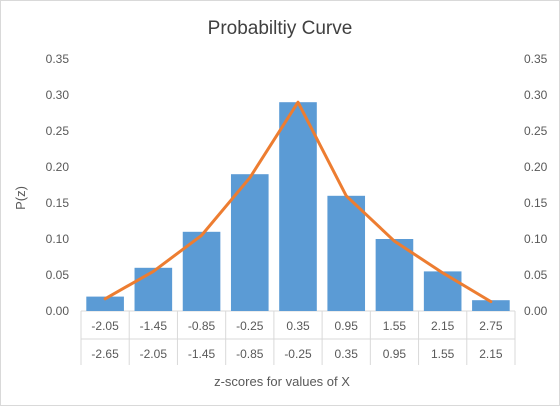  What do you see at coordinates (443, 354) in the screenshot?
I see `x-tick-lower-7: 1.55` at bounding box center [443, 354].